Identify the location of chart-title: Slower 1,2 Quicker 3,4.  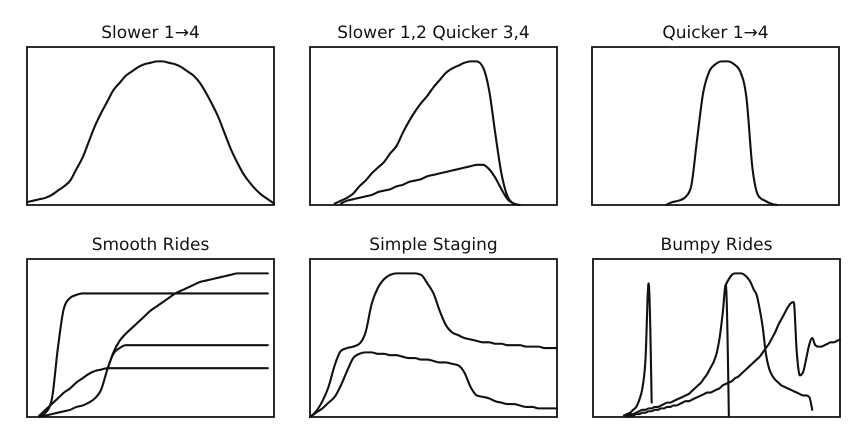
(433, 33).